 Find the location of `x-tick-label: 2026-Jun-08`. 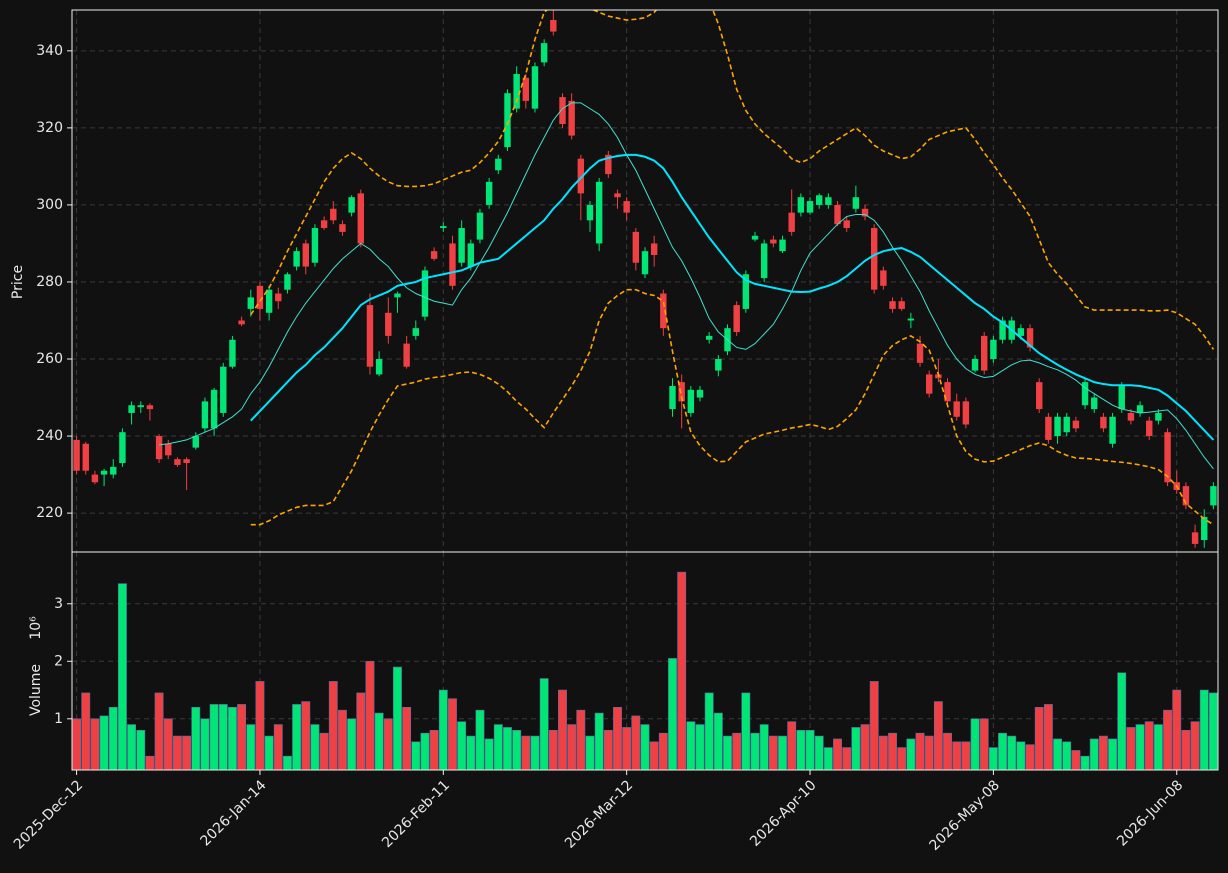

x-tick-label: 2026-Jun-08 is located at coordinates (1150, 813).